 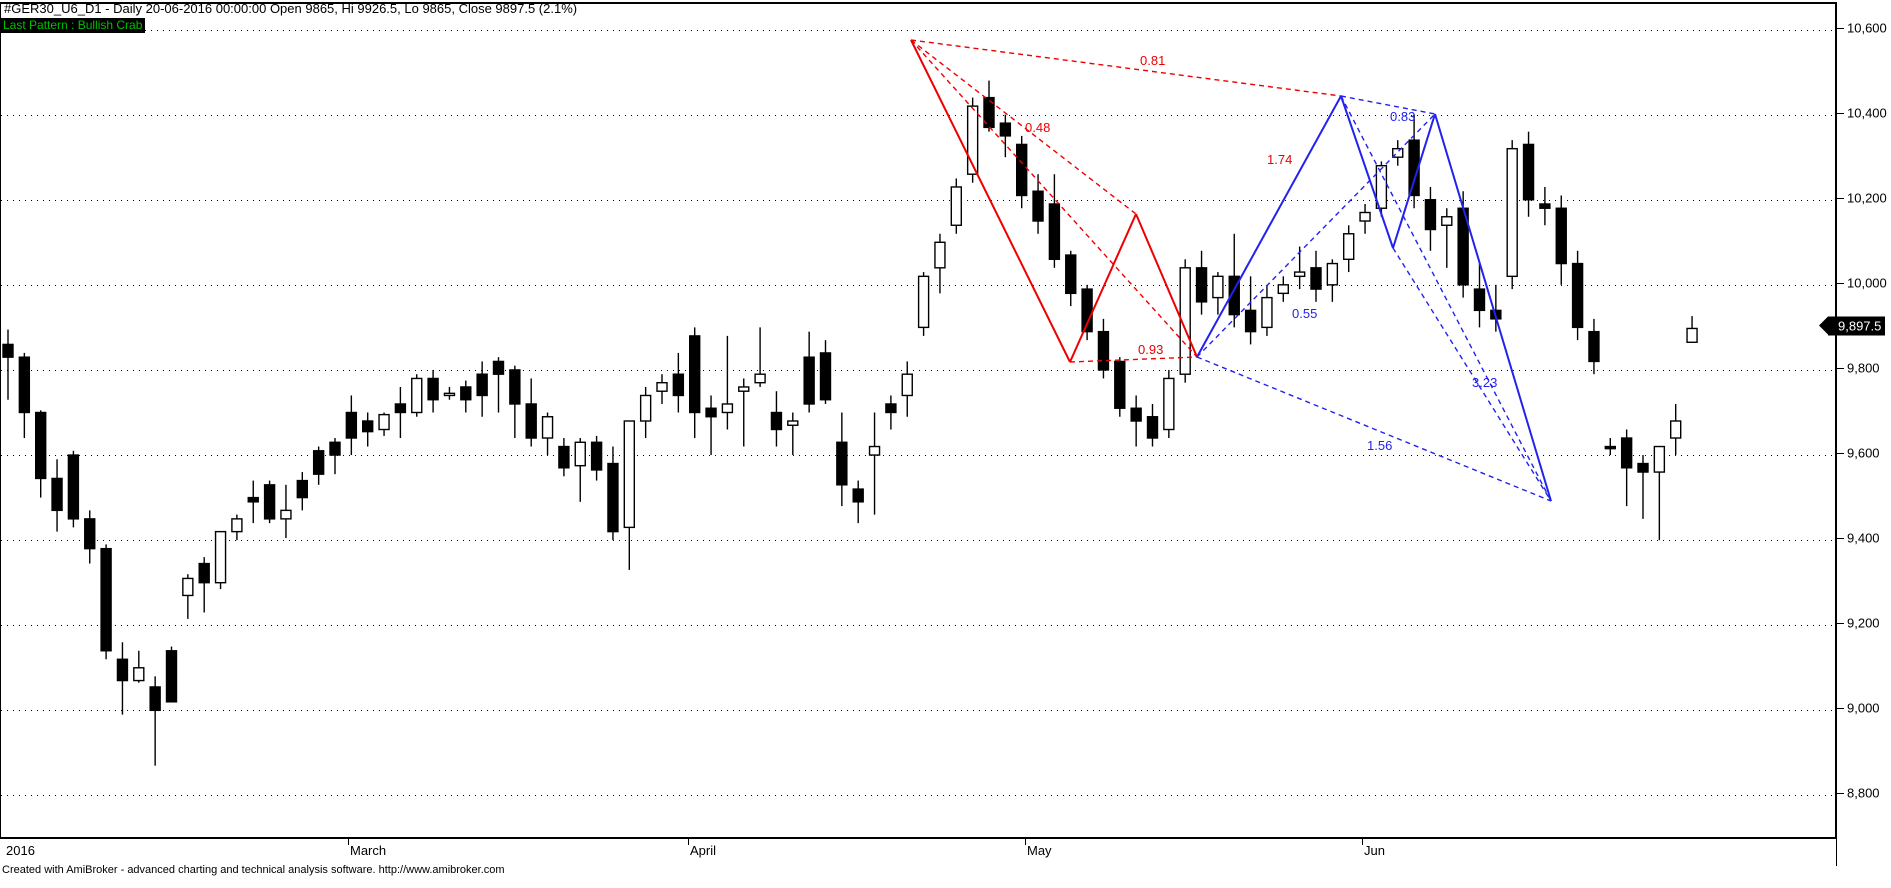 I want to click on blue-leg-ab, so click(x=1367, y=172).